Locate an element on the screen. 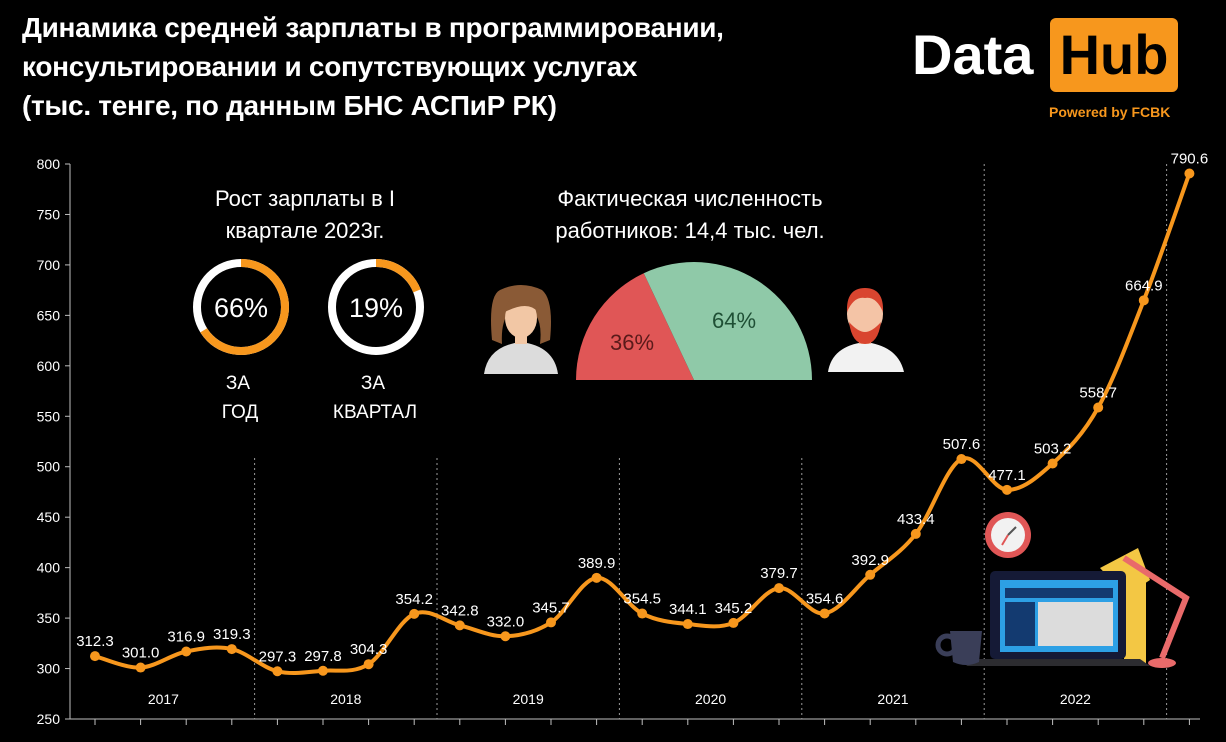  title-line-2: консультировании и сопутствующих услугах is located at coordinates (330, 66).